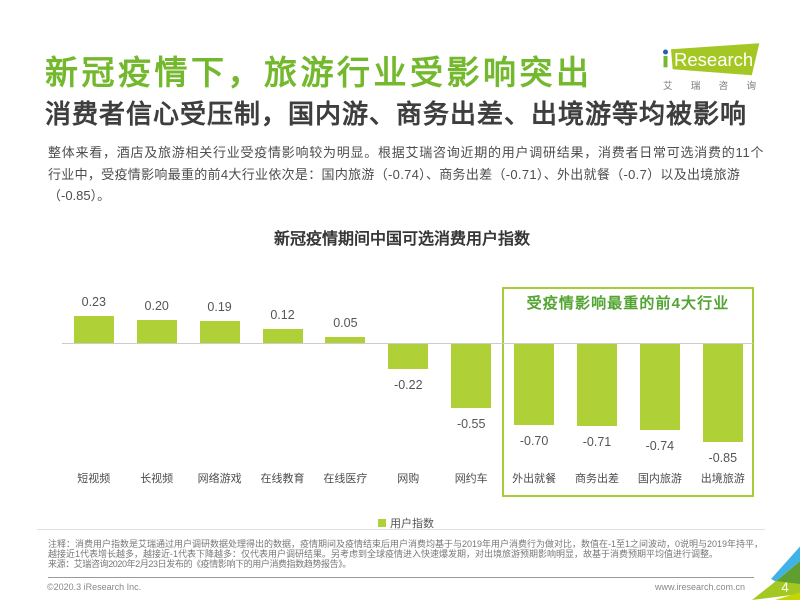  Describe the element at coordinates (713, 59) in the screenshot. I see `svg-text: Research` at that location.